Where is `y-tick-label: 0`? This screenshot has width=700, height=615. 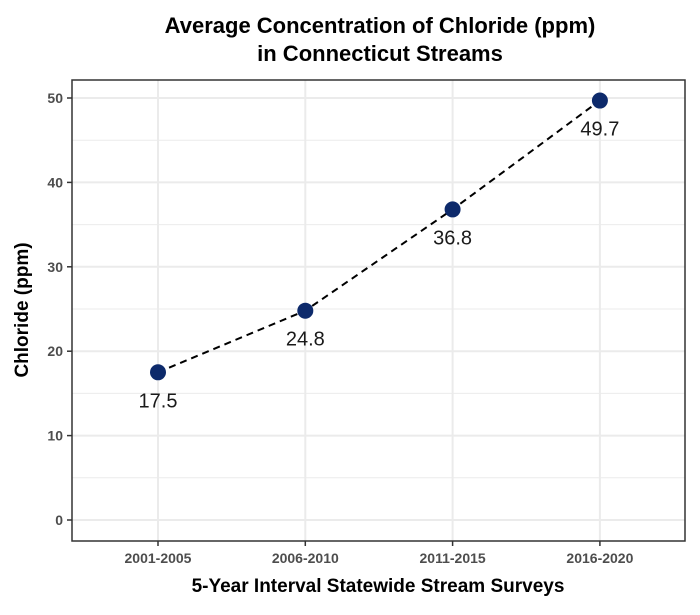 y-tick-label: 0 is located at coordinates (59, 520).